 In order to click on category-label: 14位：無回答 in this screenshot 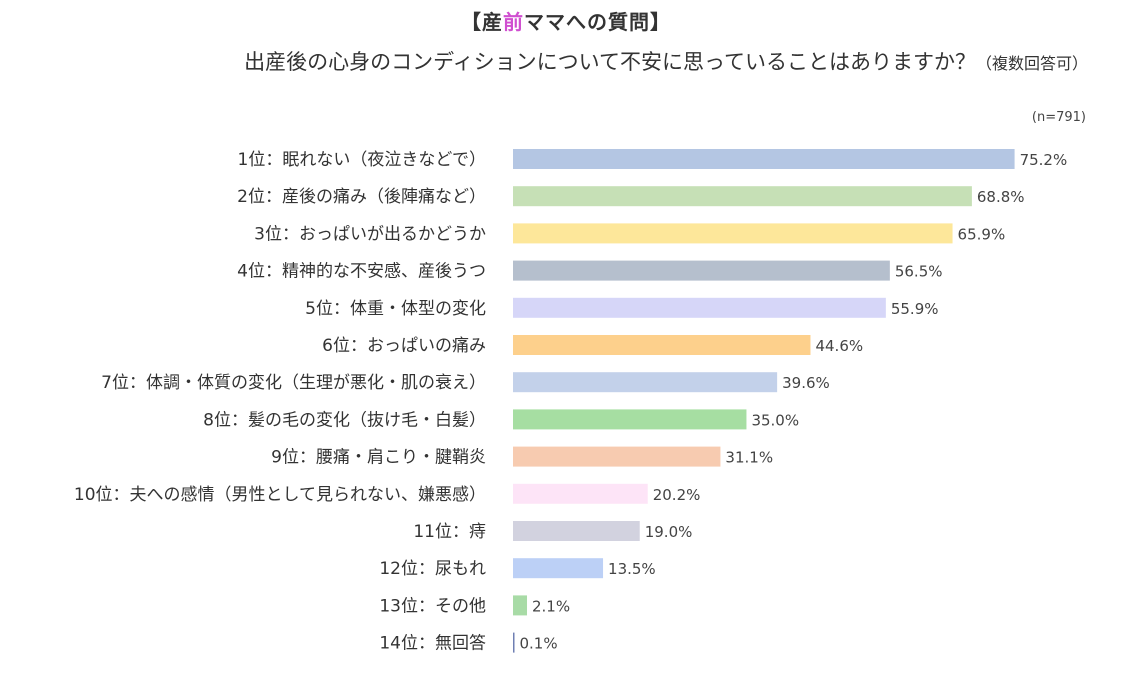, I will do `click(432, 644)`.